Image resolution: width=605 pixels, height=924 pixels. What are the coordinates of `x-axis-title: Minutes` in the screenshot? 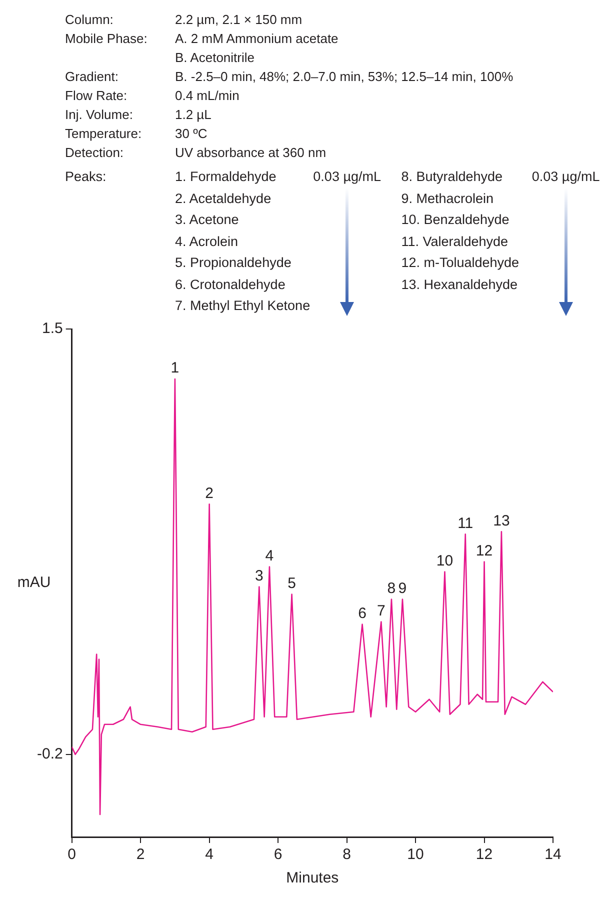 It's located at (312, 877).